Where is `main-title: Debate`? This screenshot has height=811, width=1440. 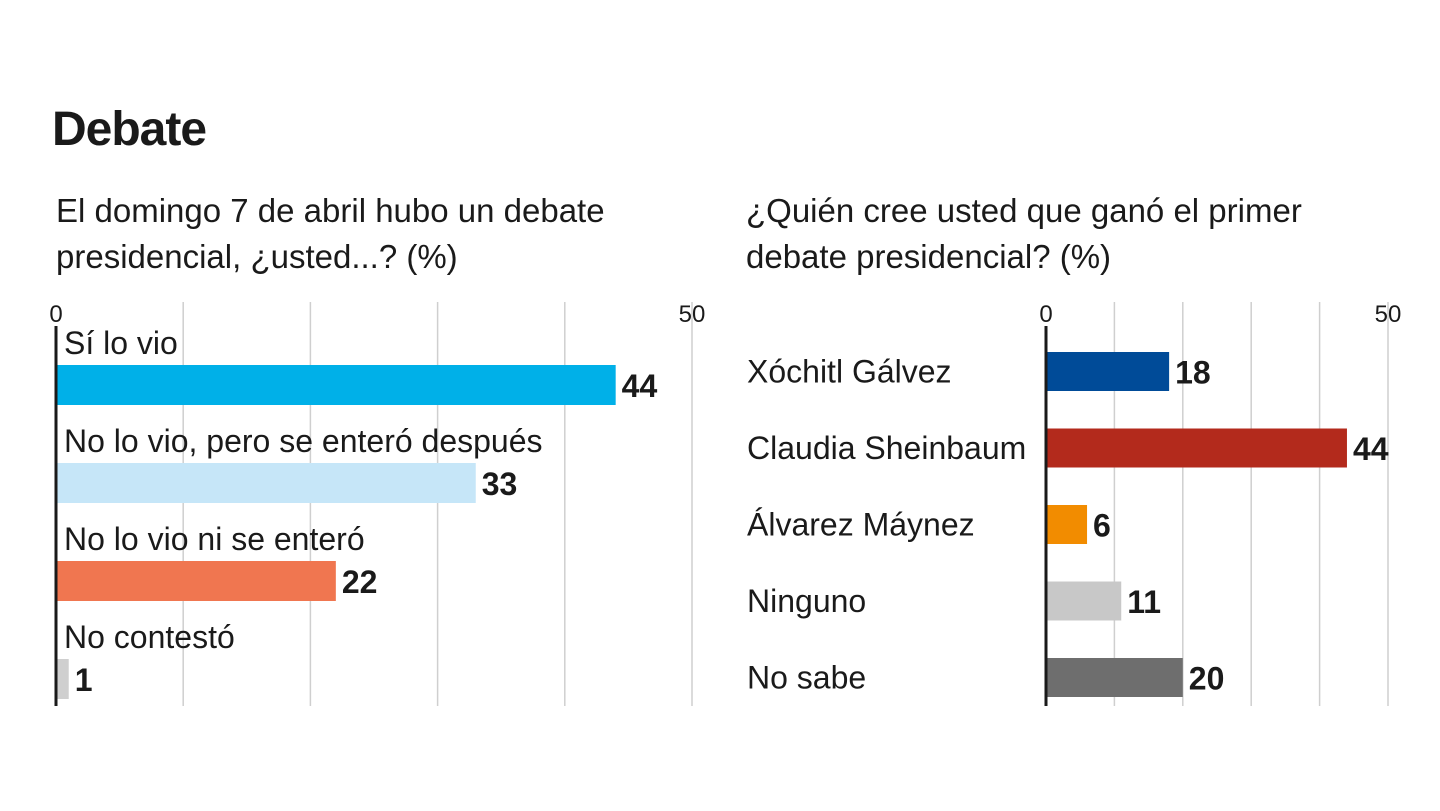
main-title: Debate is located at coordinates (129, 129).